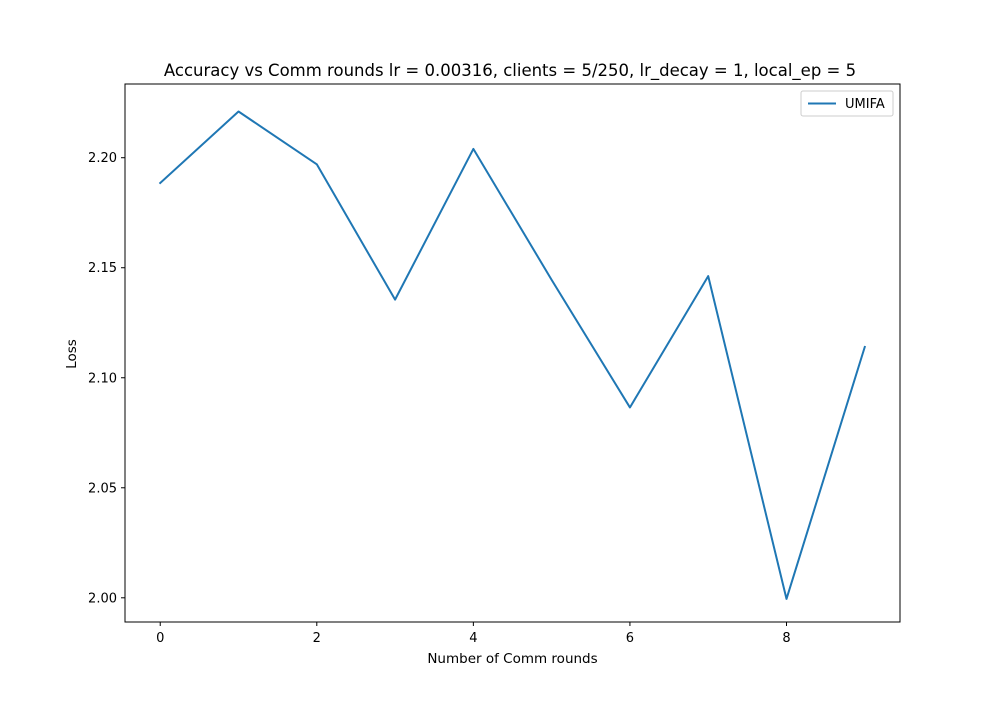 The image size is (1000, 704). Describe the element at coordinates (786, 638) in the screenshot. I see `x-tick-label: 8` at that location.